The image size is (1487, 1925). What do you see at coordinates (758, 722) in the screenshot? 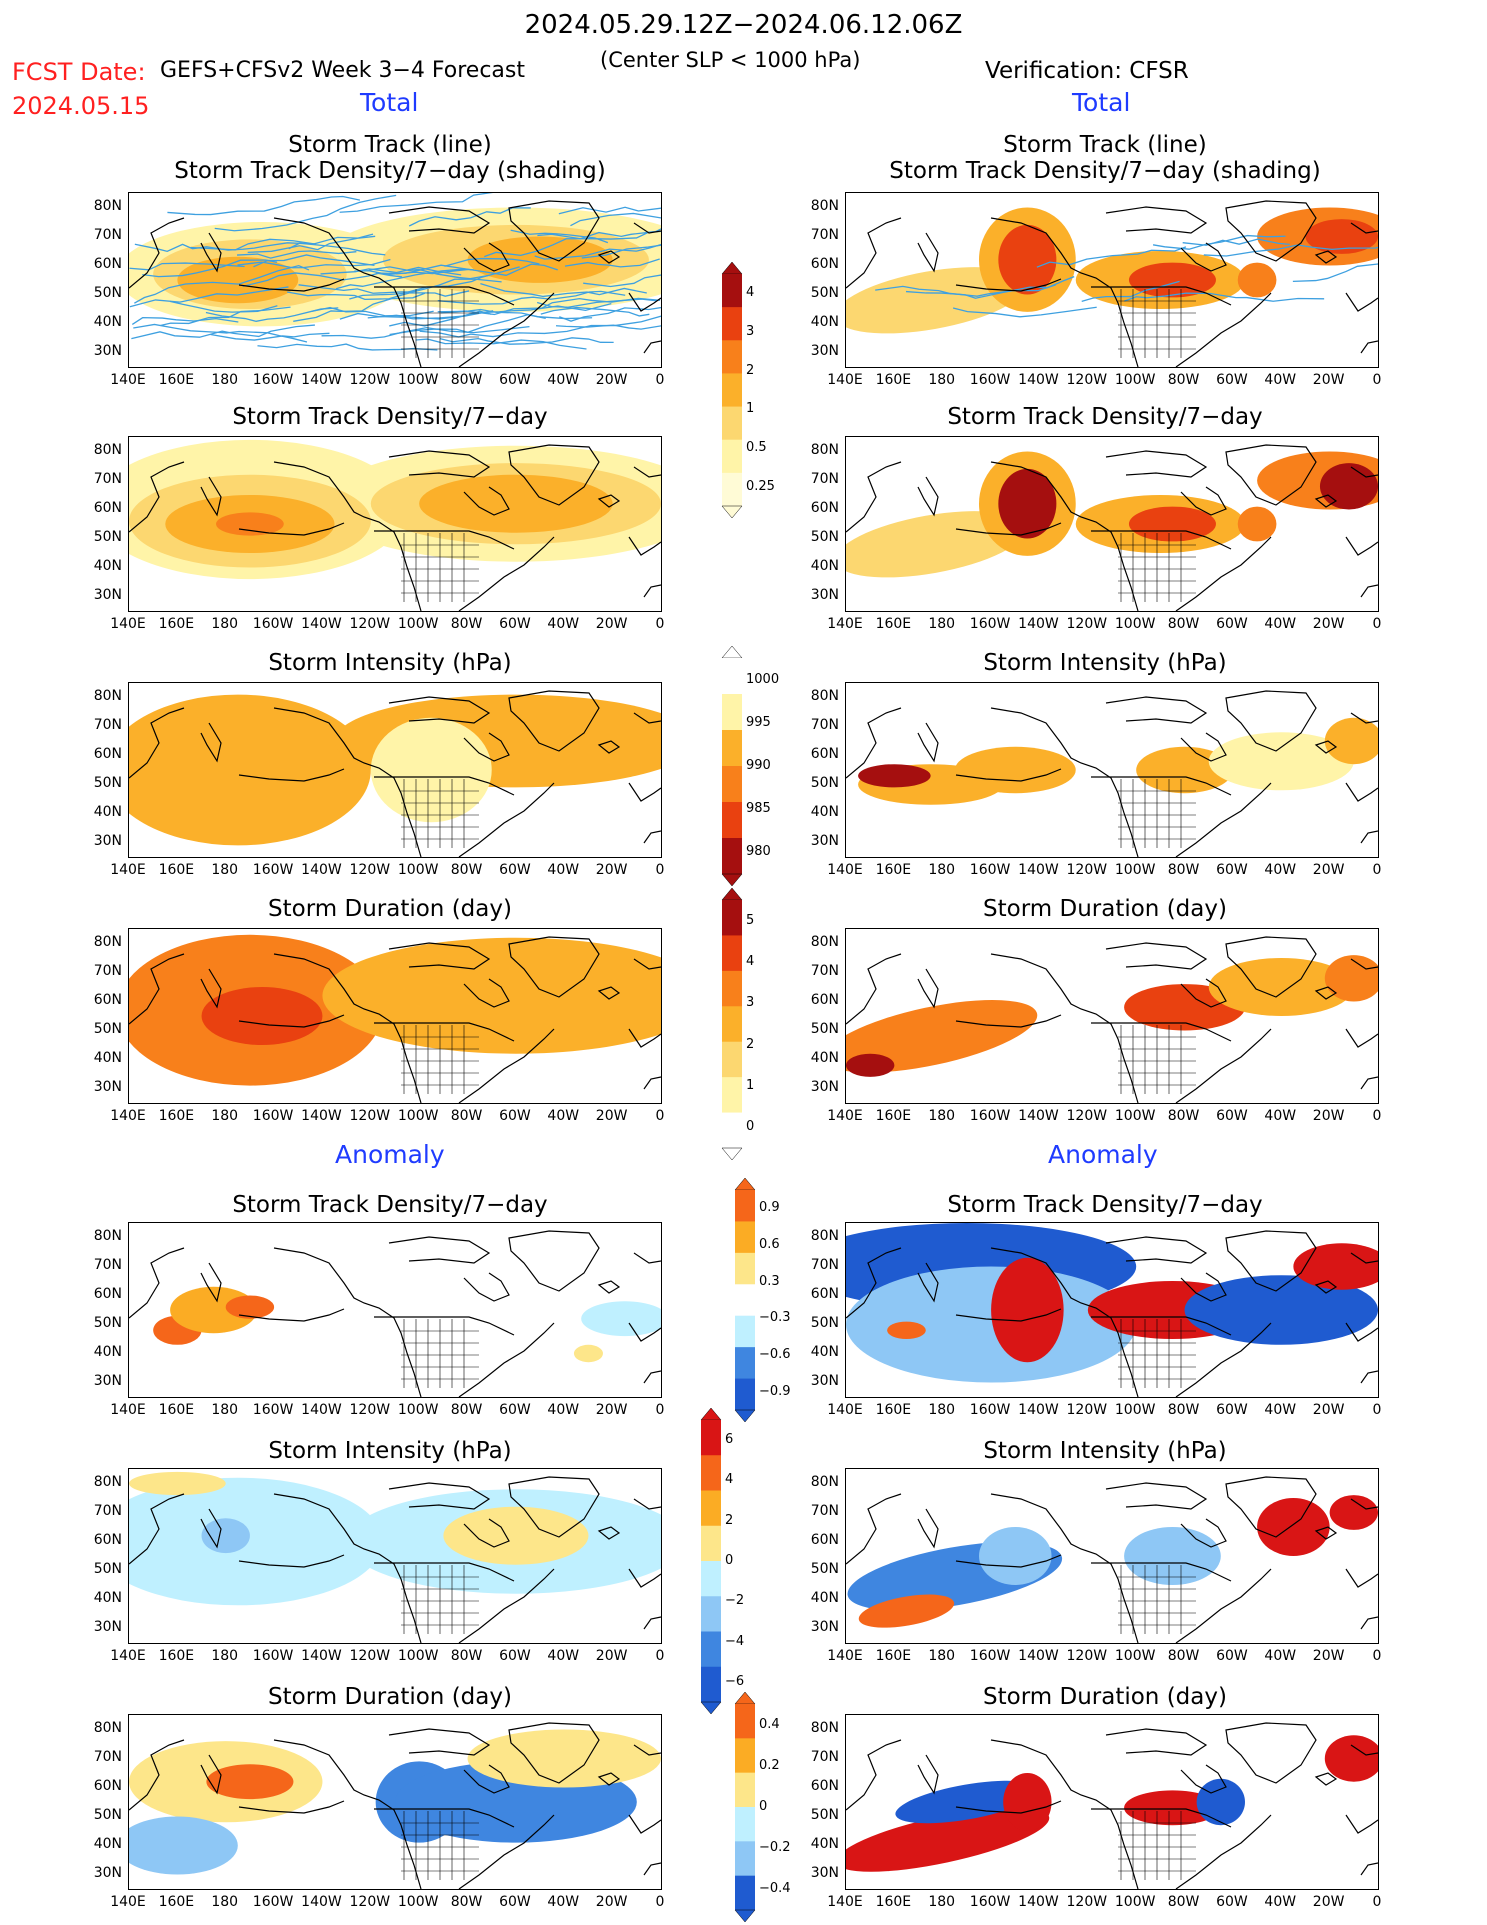
I see `colorbar-tick-label: 995` at bounding box center [758, 722].